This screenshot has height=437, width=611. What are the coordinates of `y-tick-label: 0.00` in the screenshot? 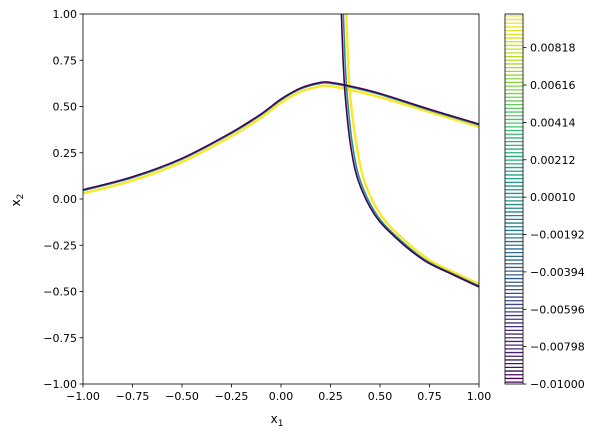 It's located at (65, 199).